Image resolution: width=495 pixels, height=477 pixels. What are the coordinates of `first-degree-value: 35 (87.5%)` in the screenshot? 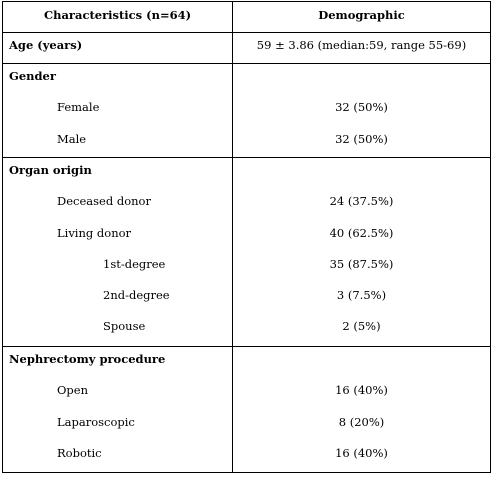 It's located at (361, 264).